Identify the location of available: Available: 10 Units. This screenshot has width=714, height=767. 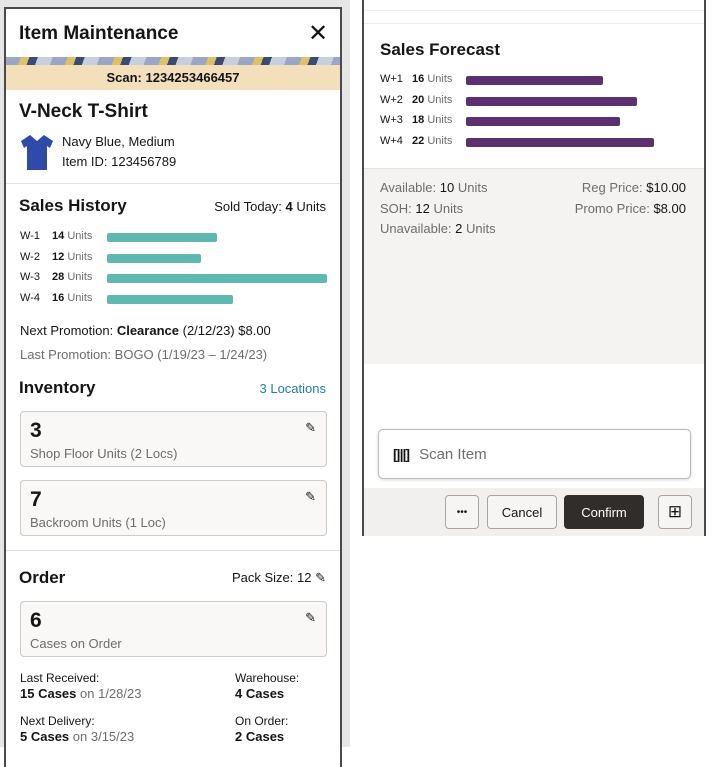
(434, 187).